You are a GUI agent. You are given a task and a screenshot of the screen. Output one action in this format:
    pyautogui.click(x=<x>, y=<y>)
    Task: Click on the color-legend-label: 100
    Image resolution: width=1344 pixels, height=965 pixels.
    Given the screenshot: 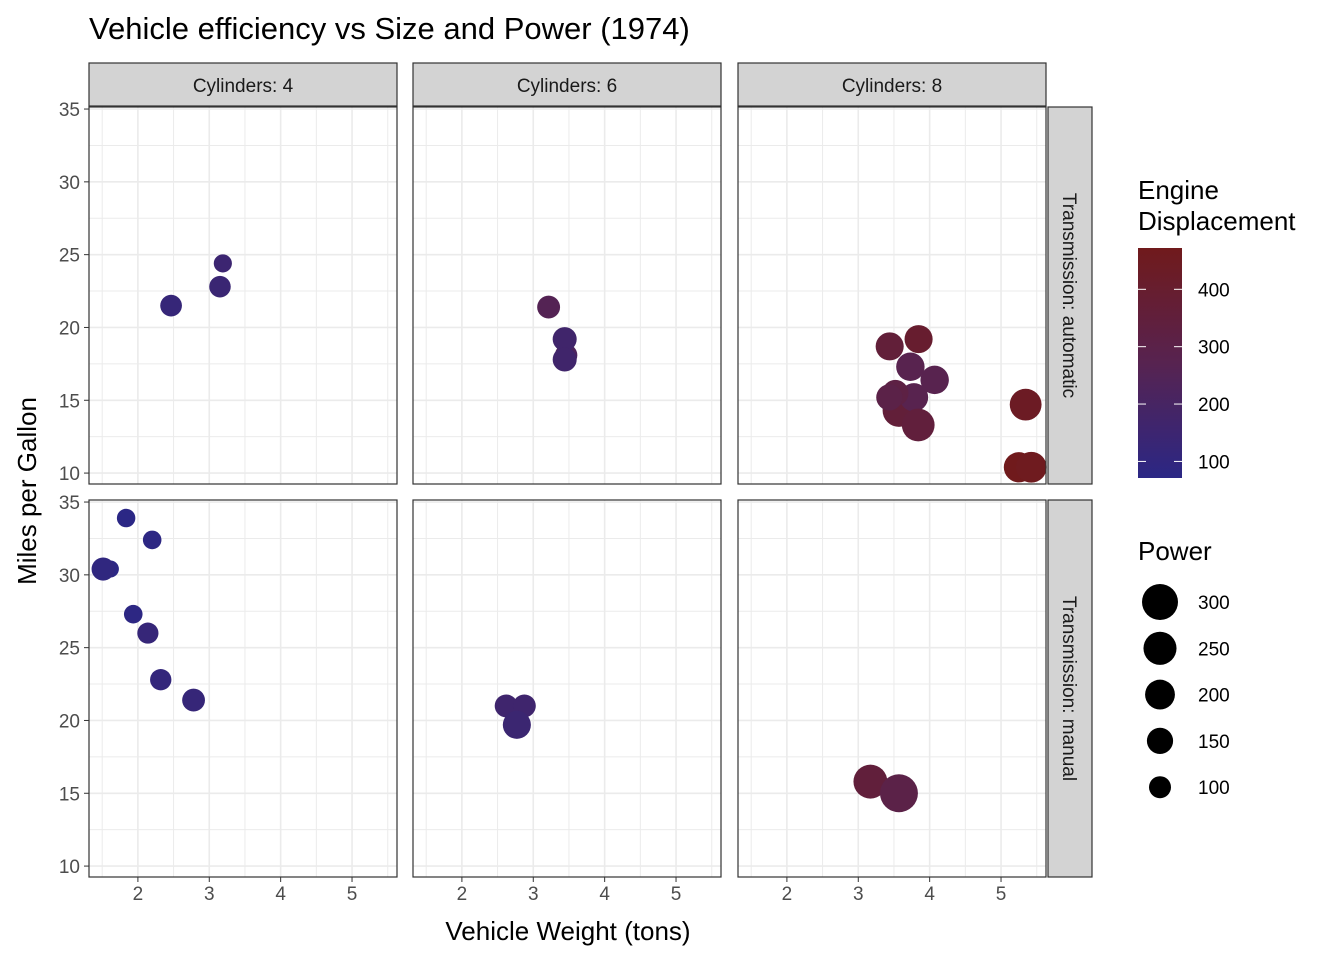 What is the action you would take?
    pyautogui.click(x=1214, y=462)
    